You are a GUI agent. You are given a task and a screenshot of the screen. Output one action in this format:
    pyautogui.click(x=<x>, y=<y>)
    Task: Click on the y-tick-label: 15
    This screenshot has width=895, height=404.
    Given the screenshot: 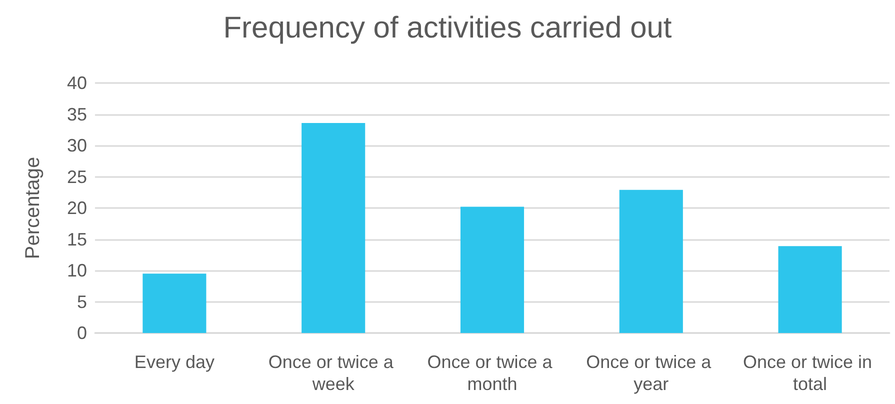 What is the action you would take?
    pyautogui.click(x=76, y=239)
    